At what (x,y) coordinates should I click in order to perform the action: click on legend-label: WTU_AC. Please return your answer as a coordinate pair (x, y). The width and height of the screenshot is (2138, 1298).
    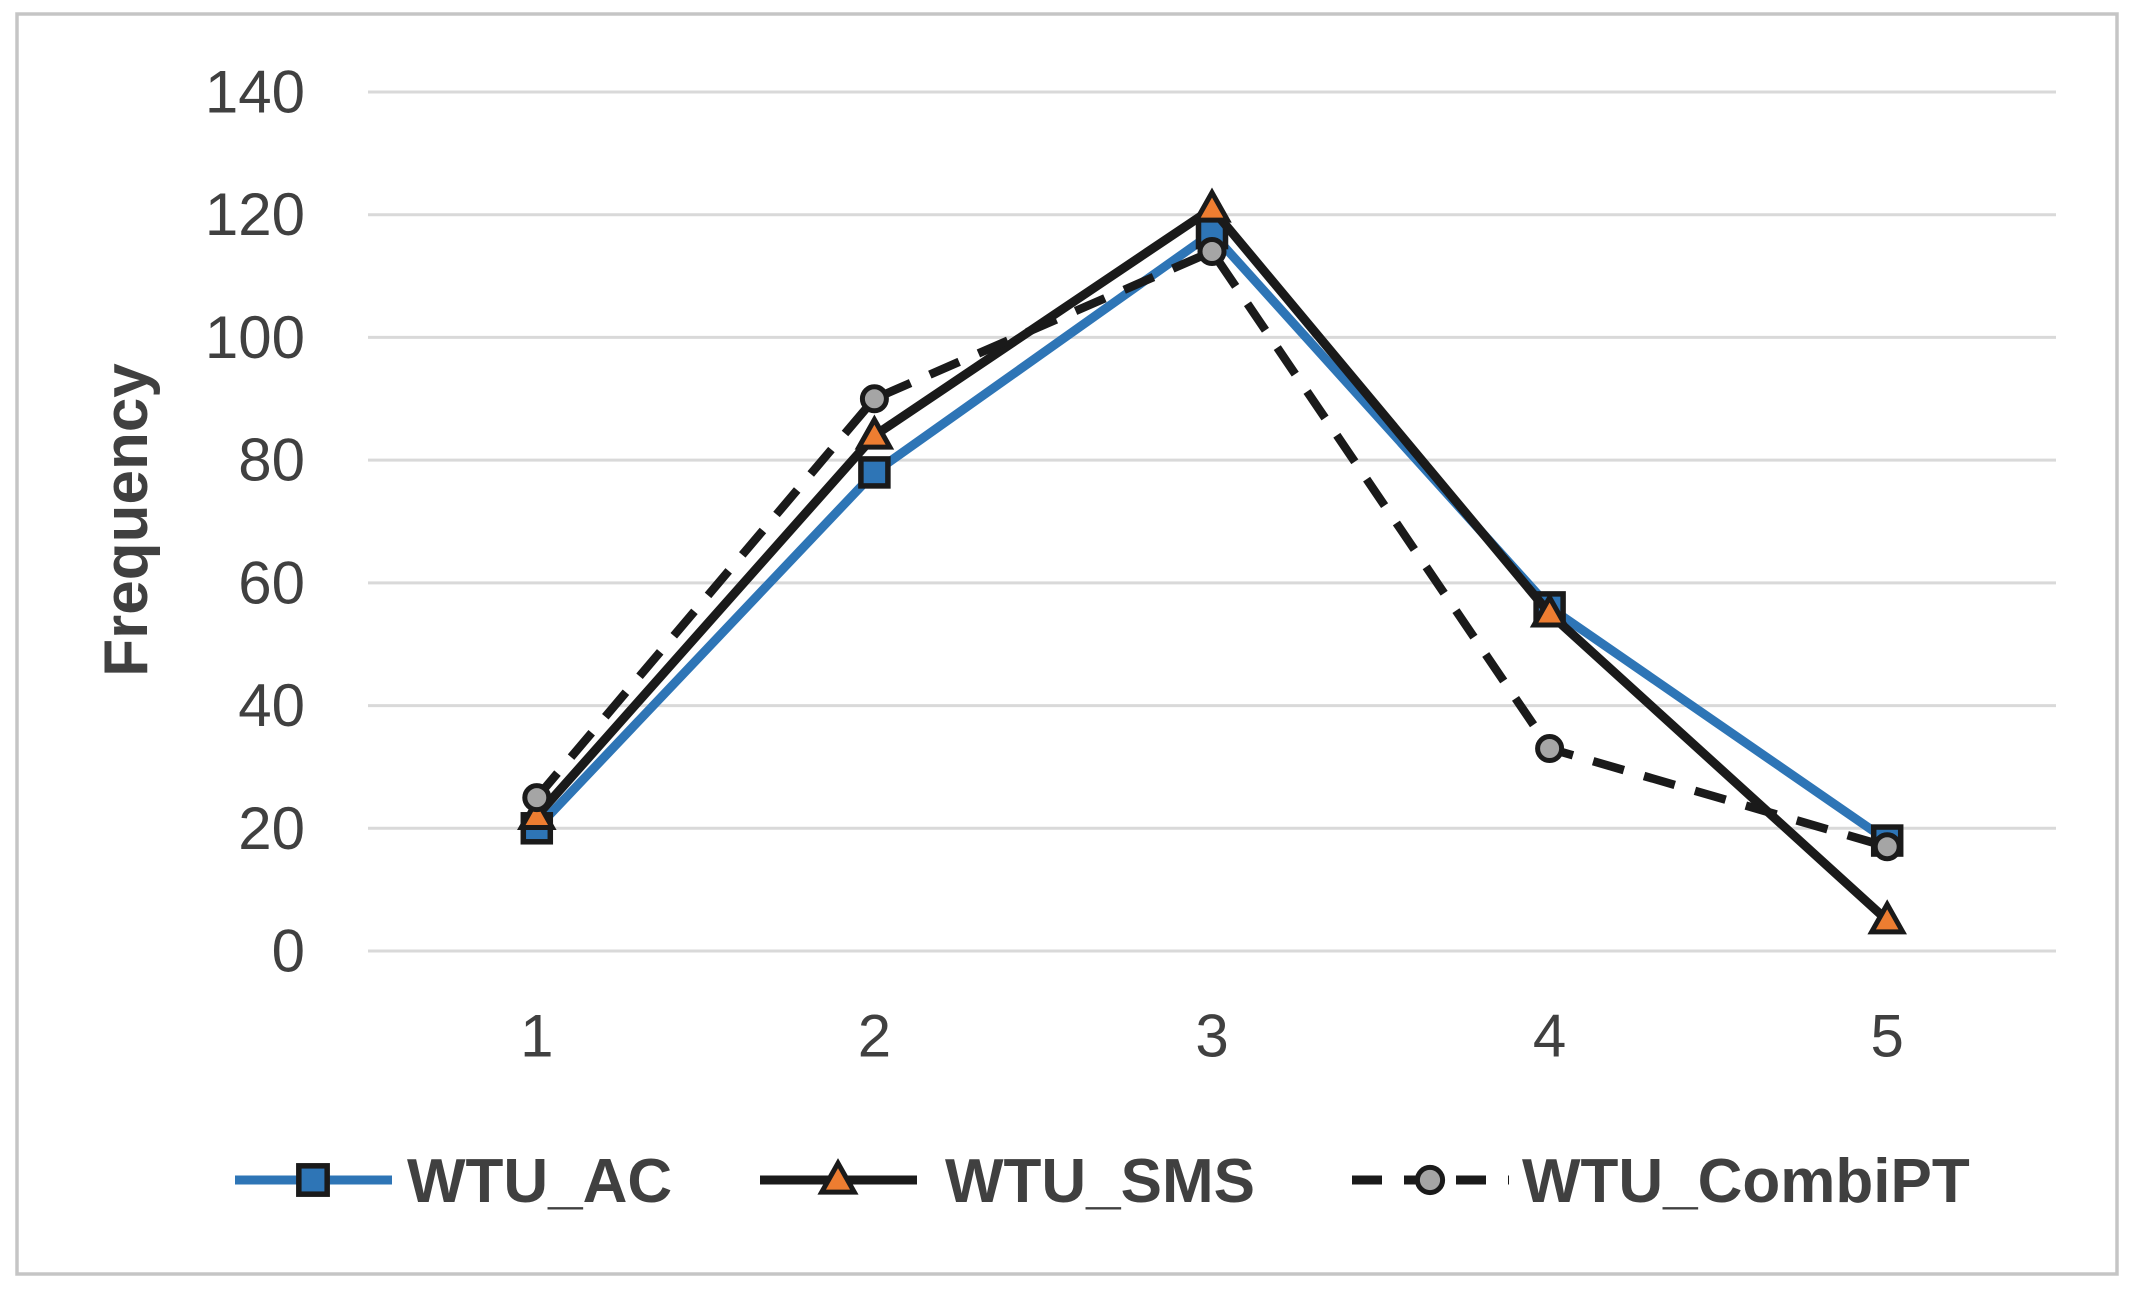
    Looking at the image, I should click on (539, 1181).